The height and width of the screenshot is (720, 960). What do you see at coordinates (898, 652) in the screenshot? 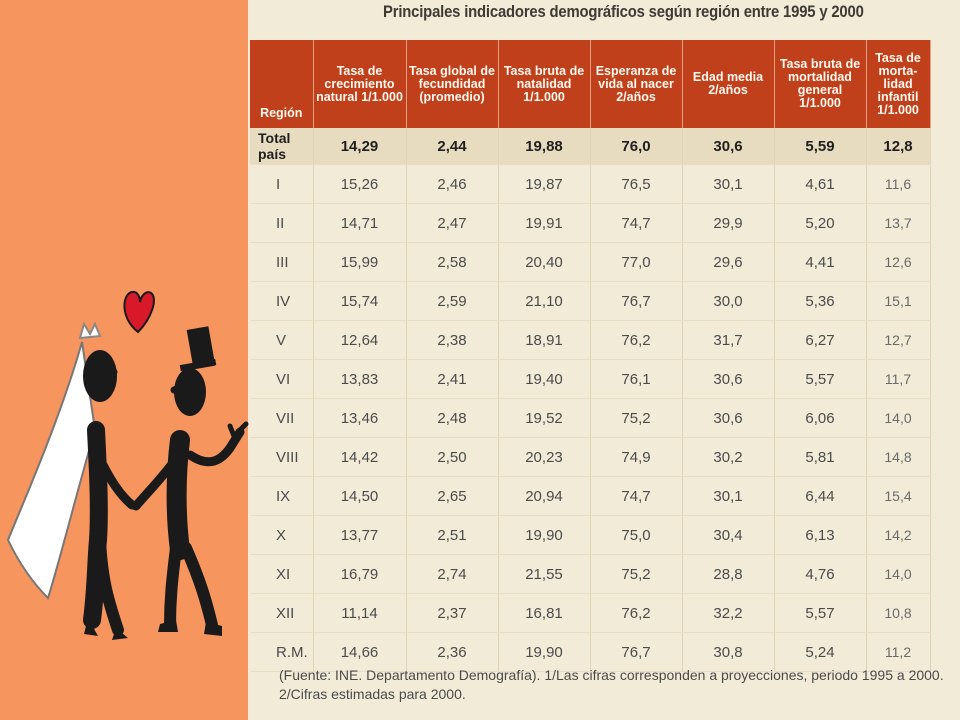
I see `value-cell: 11,2` at bounding box center [898, 652].